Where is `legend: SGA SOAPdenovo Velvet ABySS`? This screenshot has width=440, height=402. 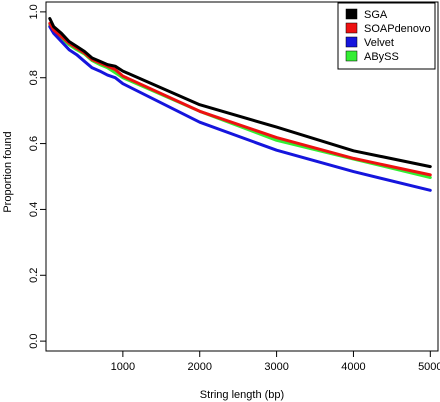
legend: SGA SOAPdenovo Velvet ABySS is located at coordinates (386, 36).